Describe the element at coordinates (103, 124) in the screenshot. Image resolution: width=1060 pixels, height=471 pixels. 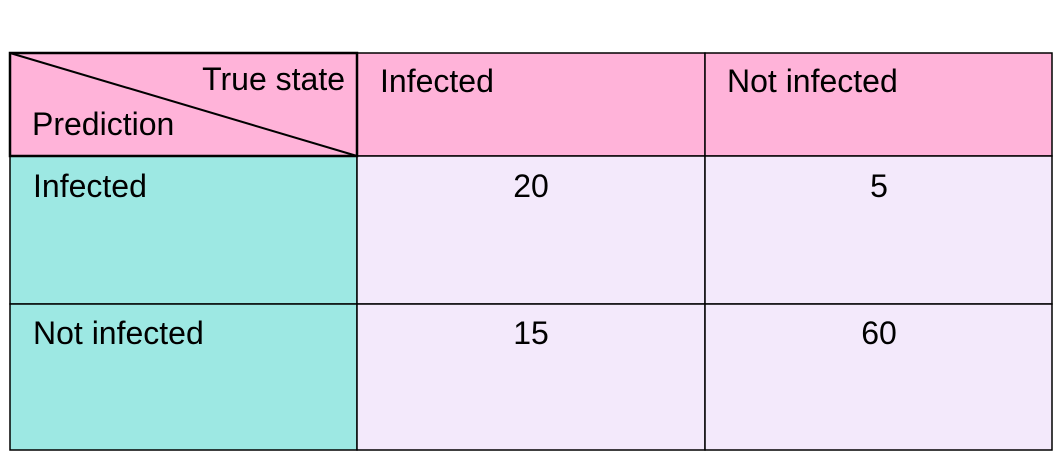
I see `corner-bottom: Prediction` at that location.